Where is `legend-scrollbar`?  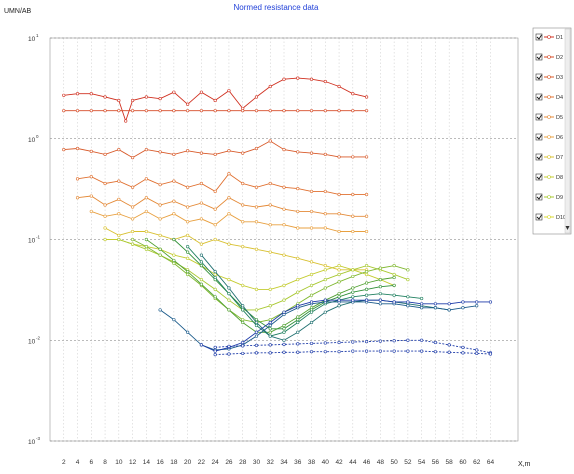 legend-scrollbar is located at coordinates (567, 131).